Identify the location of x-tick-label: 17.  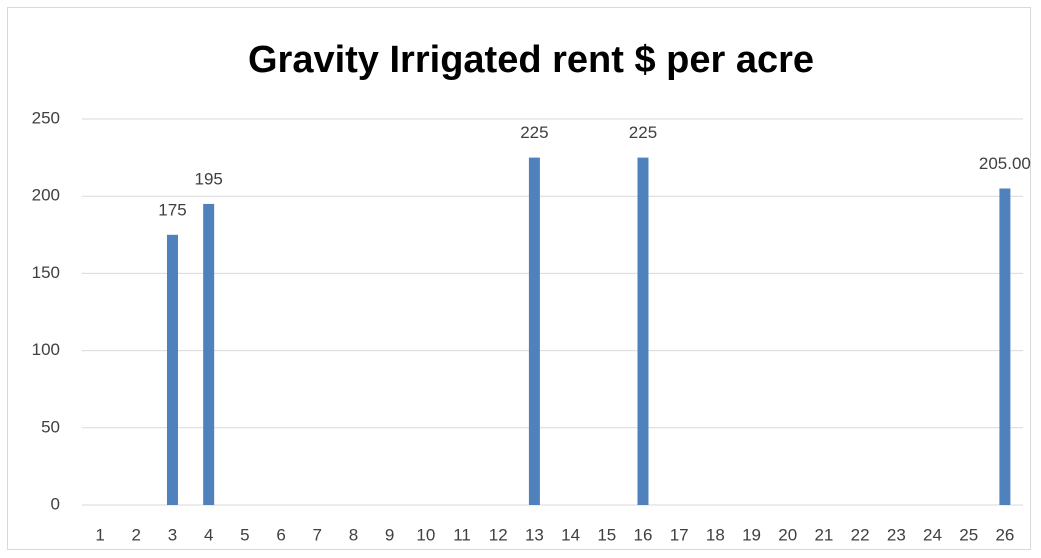
(679, 534).